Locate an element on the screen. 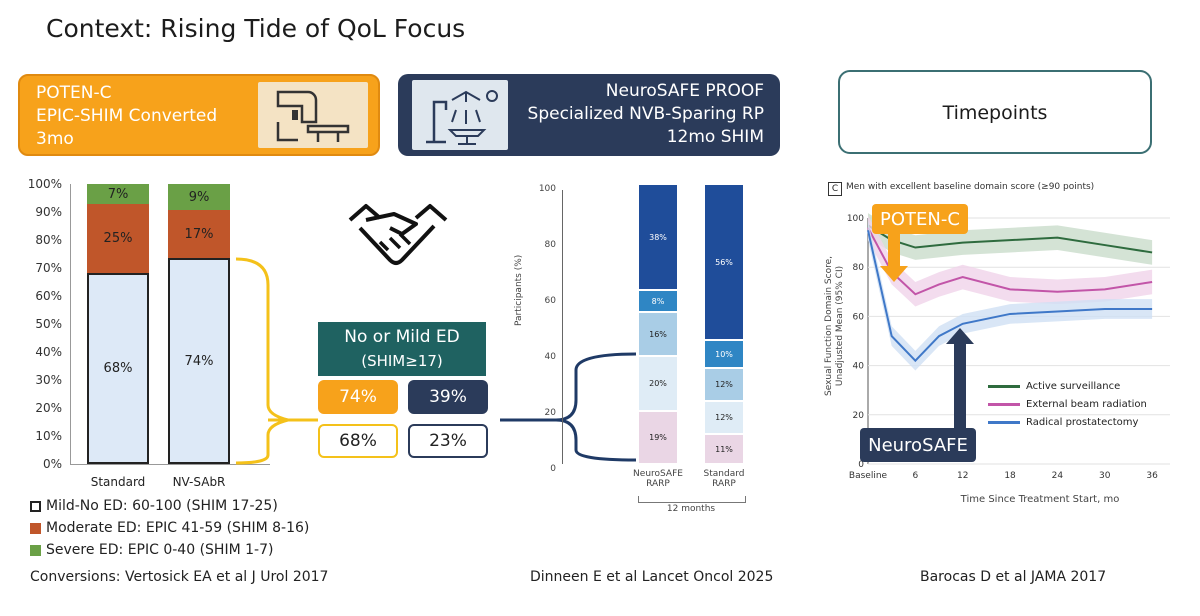  mid-bar1-seg: 19% is located at coordinates (658, 437).